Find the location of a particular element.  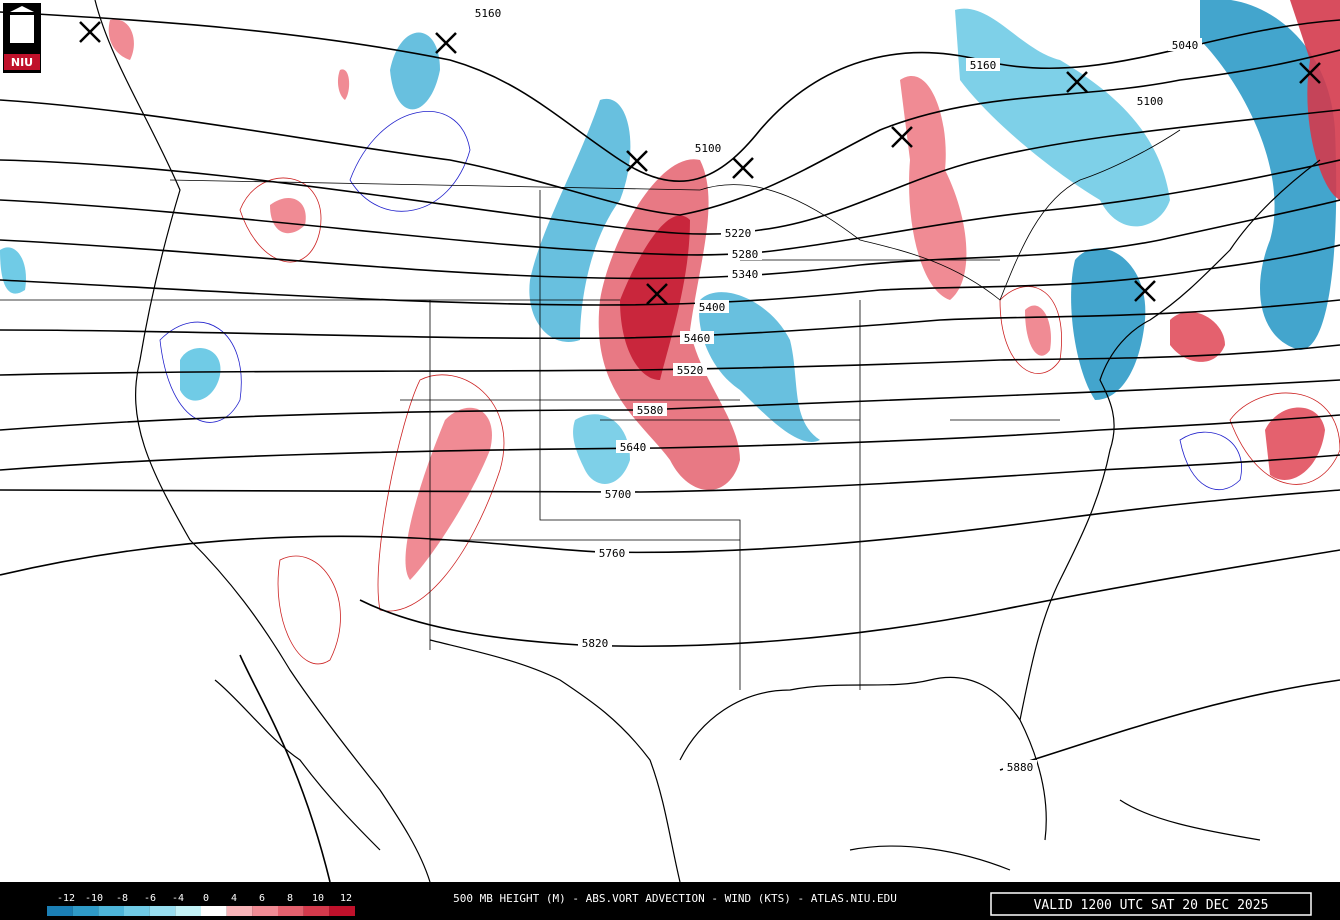

height-label: 5460 is located at coordinates (697, 338).